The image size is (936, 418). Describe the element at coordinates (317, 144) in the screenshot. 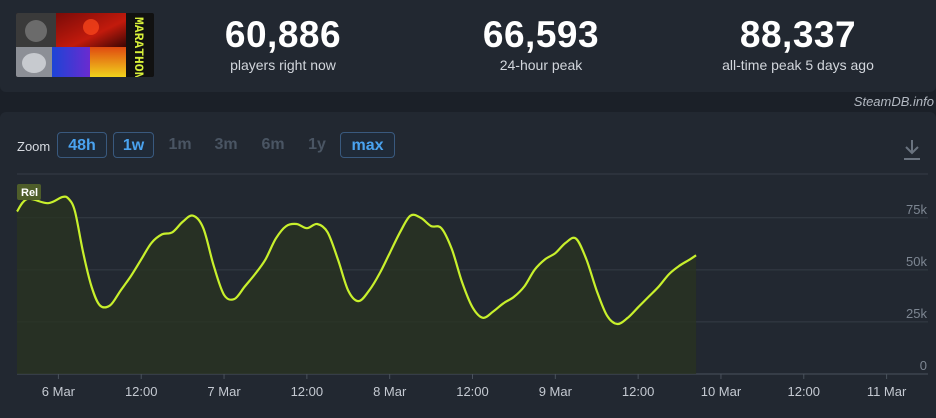

I see `zoom-1y-button: 1y` at that location.